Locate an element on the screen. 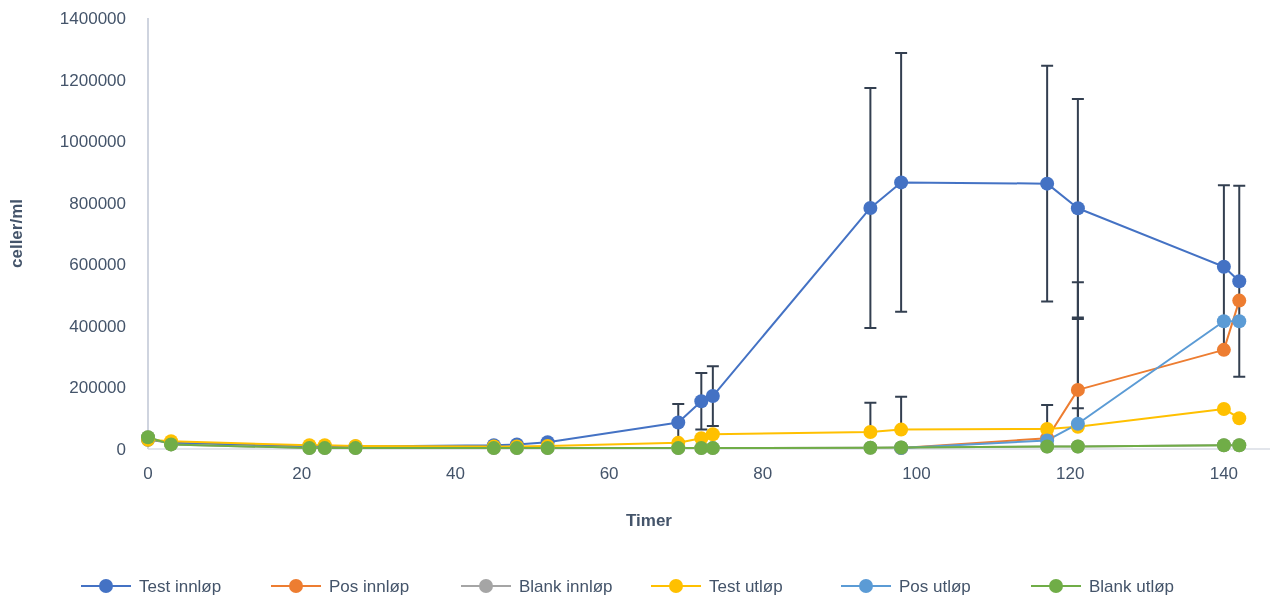  x-tick-label: 0 is located at coordinates (148, 473).